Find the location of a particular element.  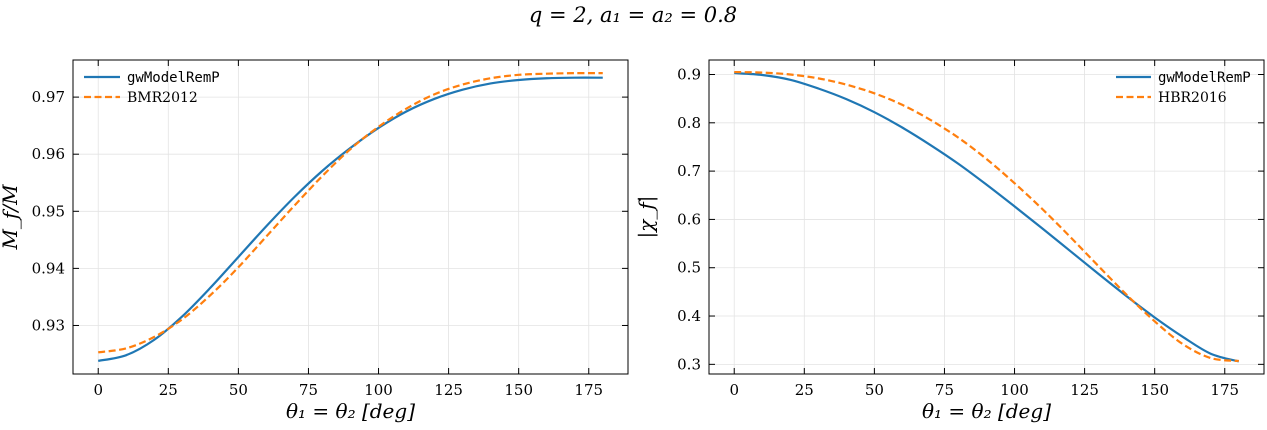

y-tick-label: 0.5 is located at coordinates (689, 268).